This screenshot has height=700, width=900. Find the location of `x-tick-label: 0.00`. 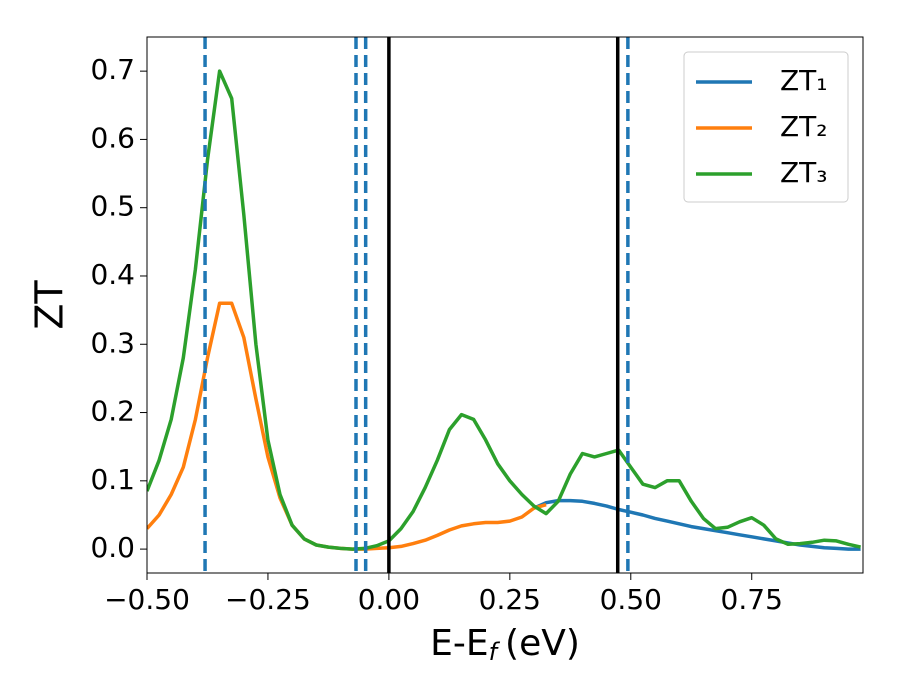

x-tick-label: 0.00 is located at coordinates (389, 599).